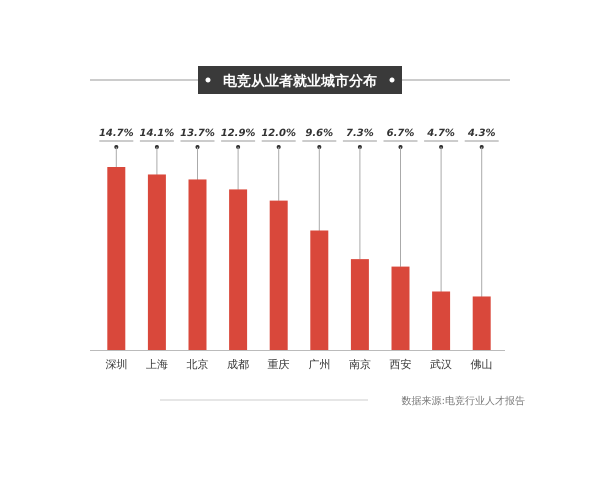  Describe the element at coordinates (481, 133) in the screenshot. I see `data-label: 4.3%` at that location.